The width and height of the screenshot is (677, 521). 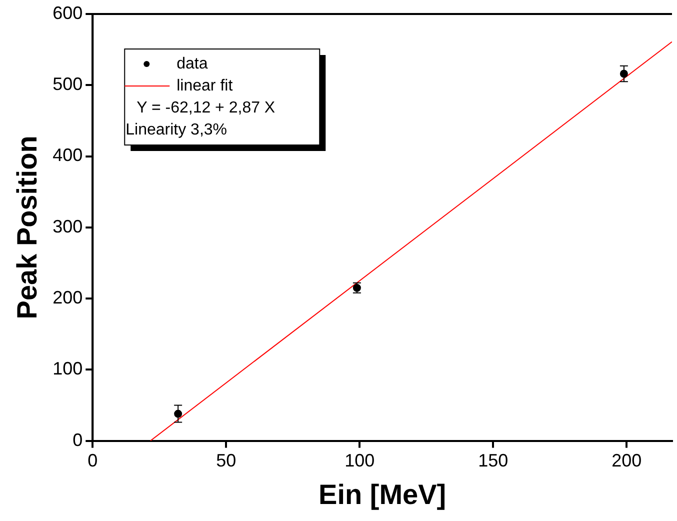 I want to click on x-tick-label: 150, so click(x=493, y=460).